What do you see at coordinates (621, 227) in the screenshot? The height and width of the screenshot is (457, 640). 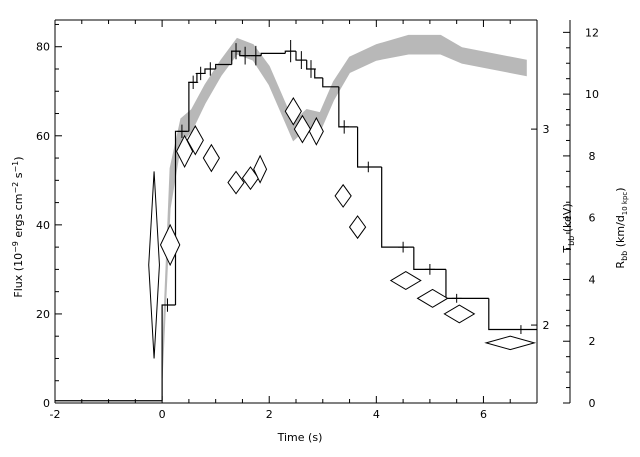 I see `radius-axis-label: Rbb (km/d10 kpc)` at bounding box center [621, 227].